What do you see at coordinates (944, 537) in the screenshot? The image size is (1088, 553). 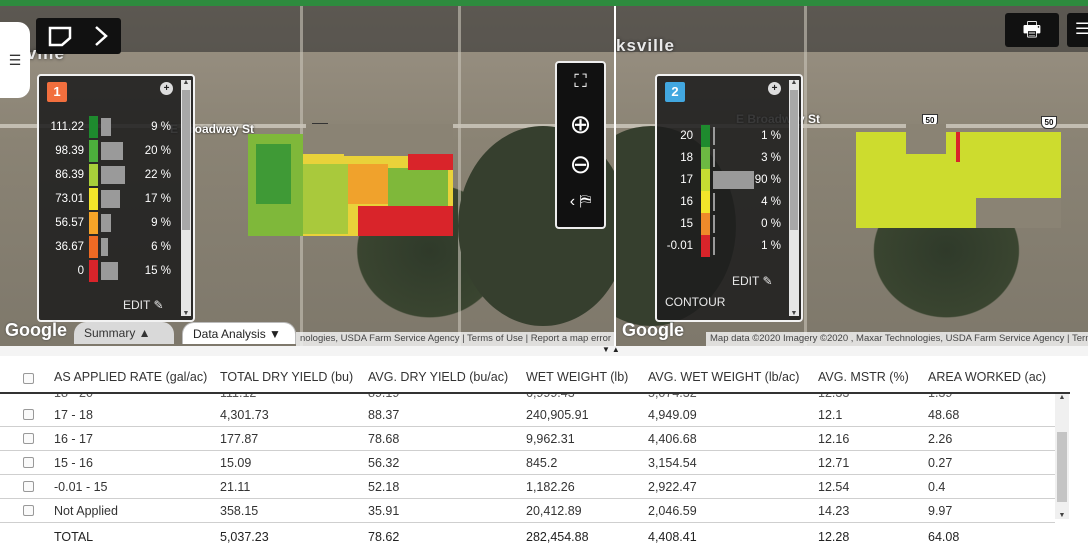 I see `table-cell: 64.08` at bounding box center [944, 537].